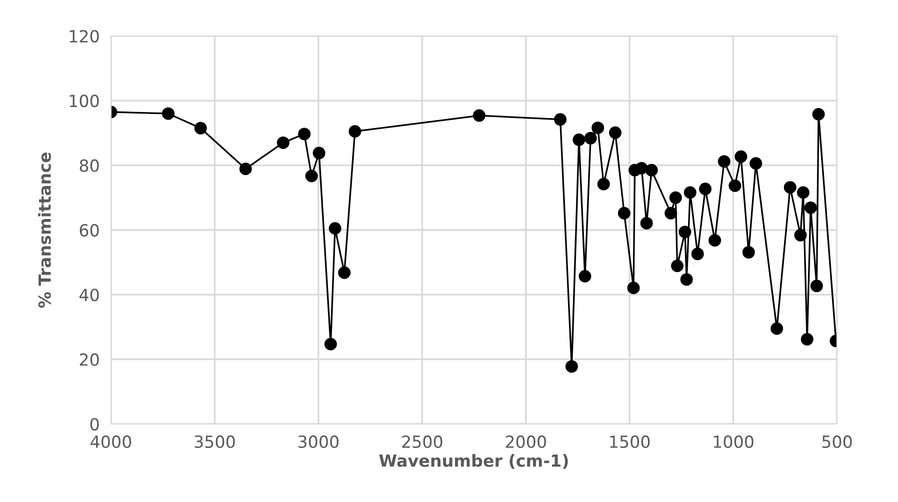 This screenshot has width=898, height=502. What do you see at coordinates (473, 461) in the screenshot?
I see `x-axis-title: Wavenumber (cm-1)` at bounding box center [473, 461].